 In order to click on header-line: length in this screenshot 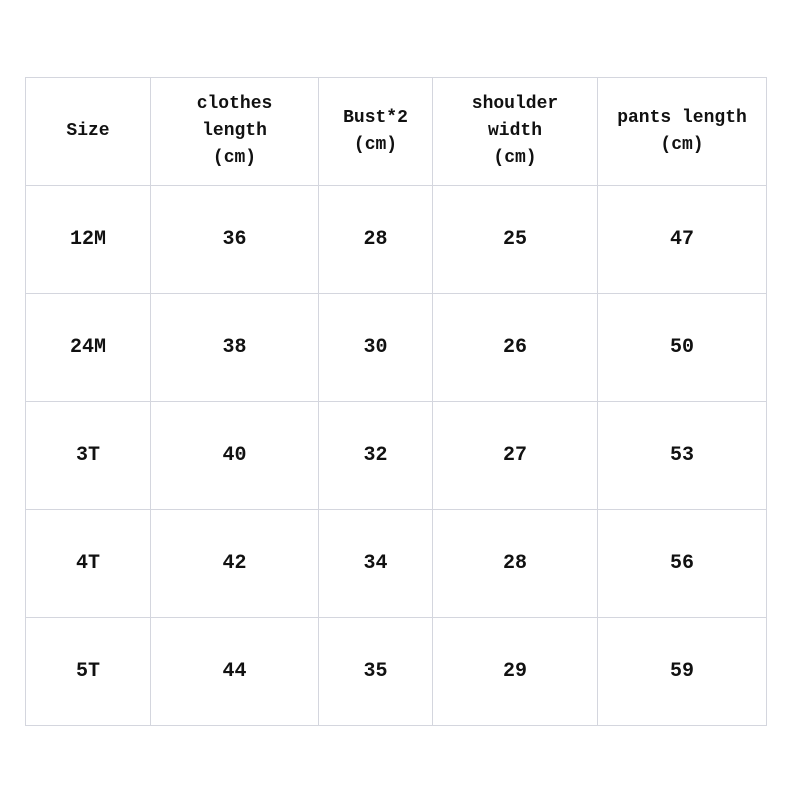, I will do `click(234, 131)`.